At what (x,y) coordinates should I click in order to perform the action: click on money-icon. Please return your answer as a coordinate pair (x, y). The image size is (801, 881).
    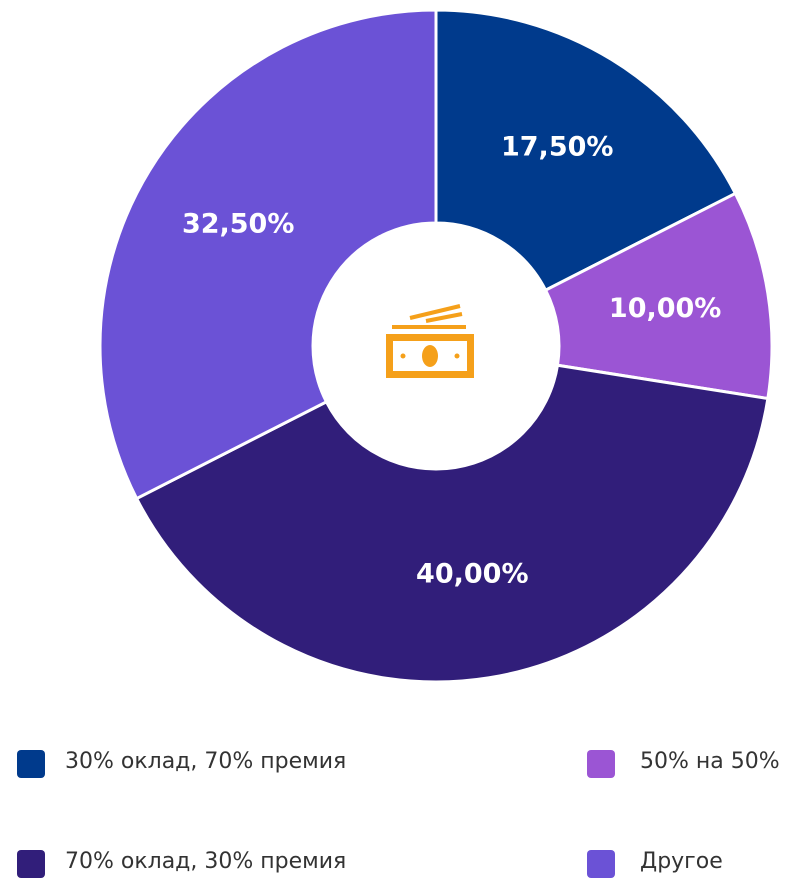
    Looking at the image, I should click on (430, 341).